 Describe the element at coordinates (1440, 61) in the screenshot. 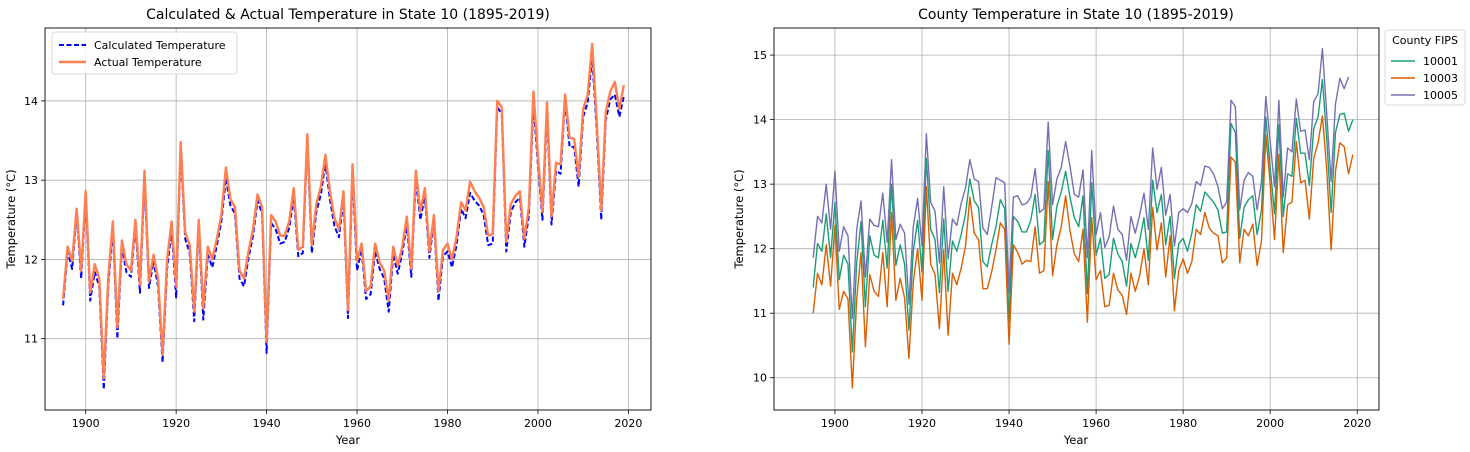

I see `legend-label: 10001` at that location.